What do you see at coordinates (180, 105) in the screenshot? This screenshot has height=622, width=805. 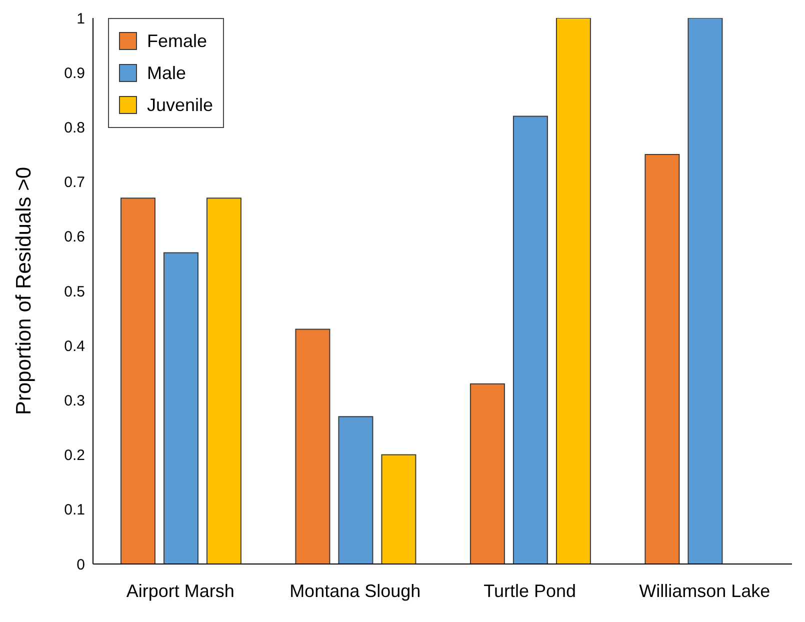 I see `legend-label: Juvenile` at bounding box center [180, 105].